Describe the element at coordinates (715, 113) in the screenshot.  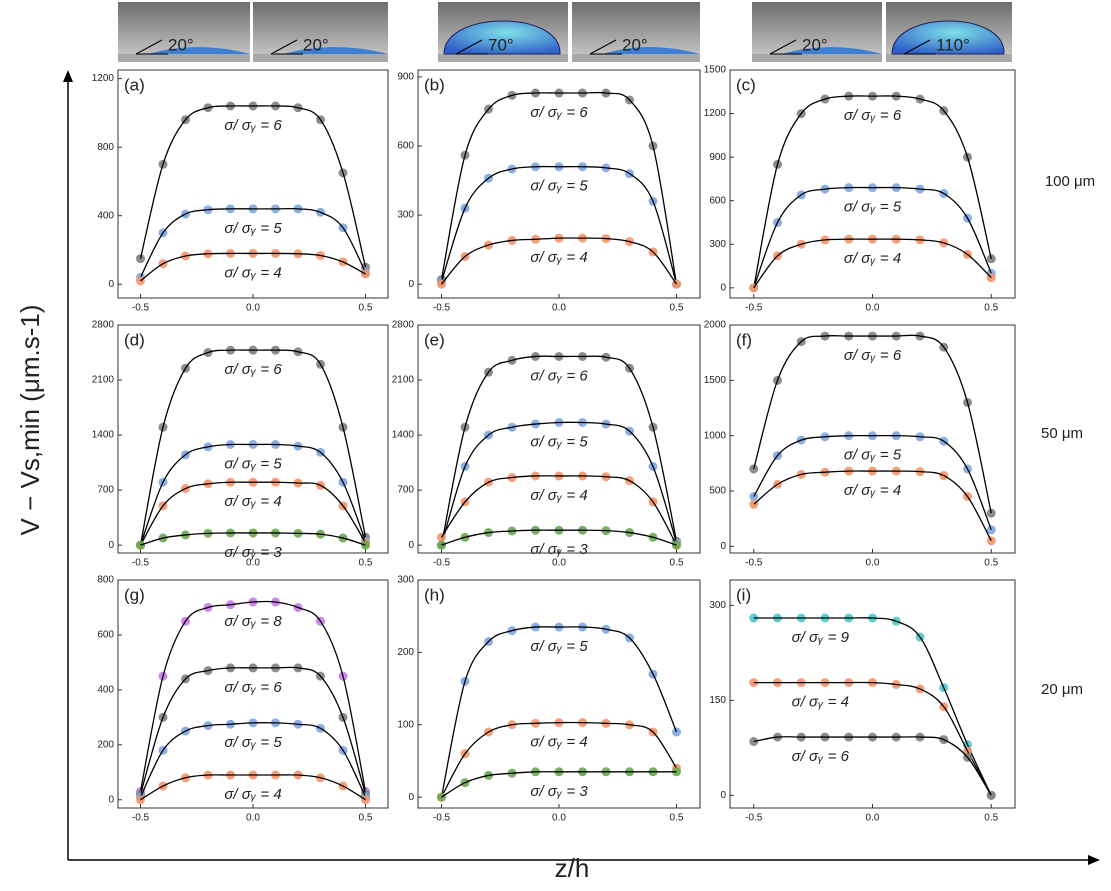
I see `y-tick-label: 1200` at that location.